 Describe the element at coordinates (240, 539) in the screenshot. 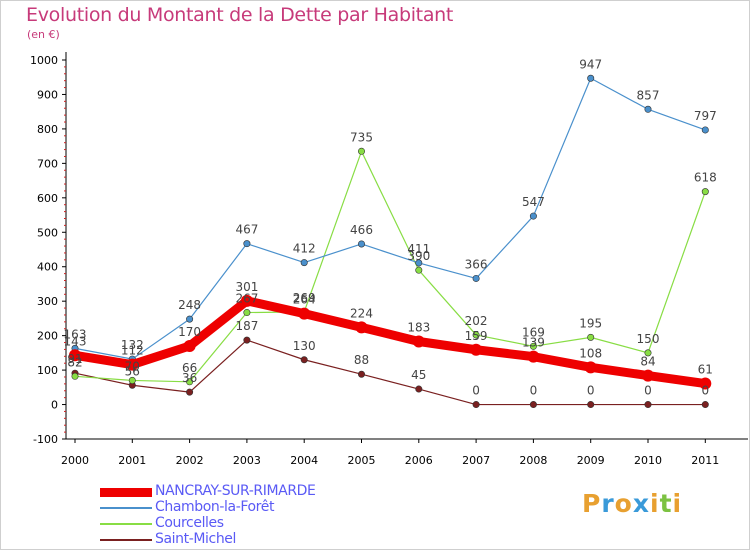

I see `legend-item: Saint-Michel` at that location.